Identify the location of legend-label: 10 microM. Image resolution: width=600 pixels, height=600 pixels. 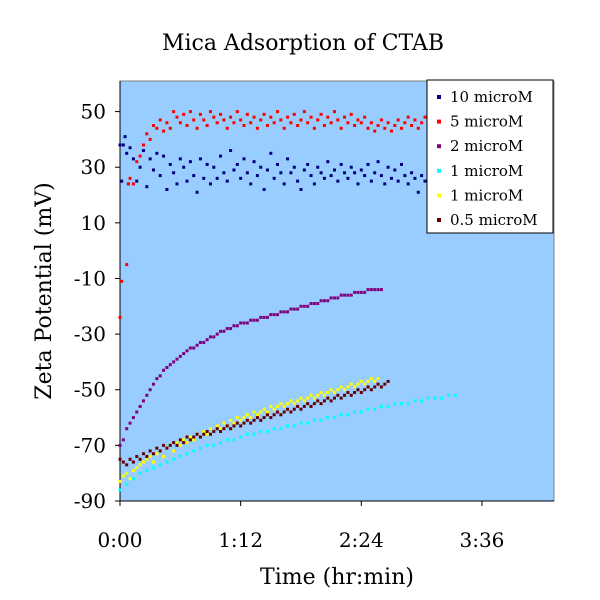
(491, 97).